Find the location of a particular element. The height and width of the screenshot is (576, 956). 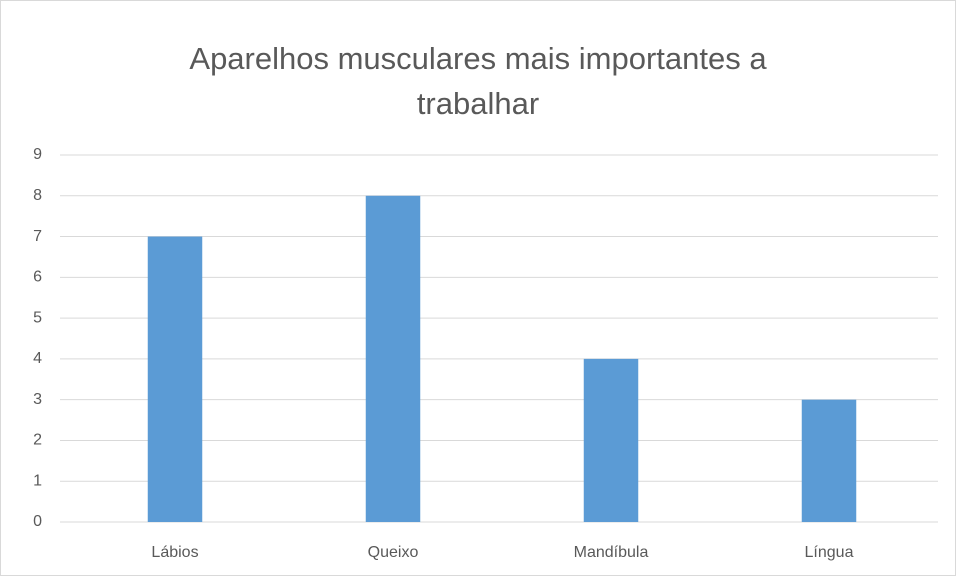

y-tick-label: 6 is located at coordinates (37, 277).